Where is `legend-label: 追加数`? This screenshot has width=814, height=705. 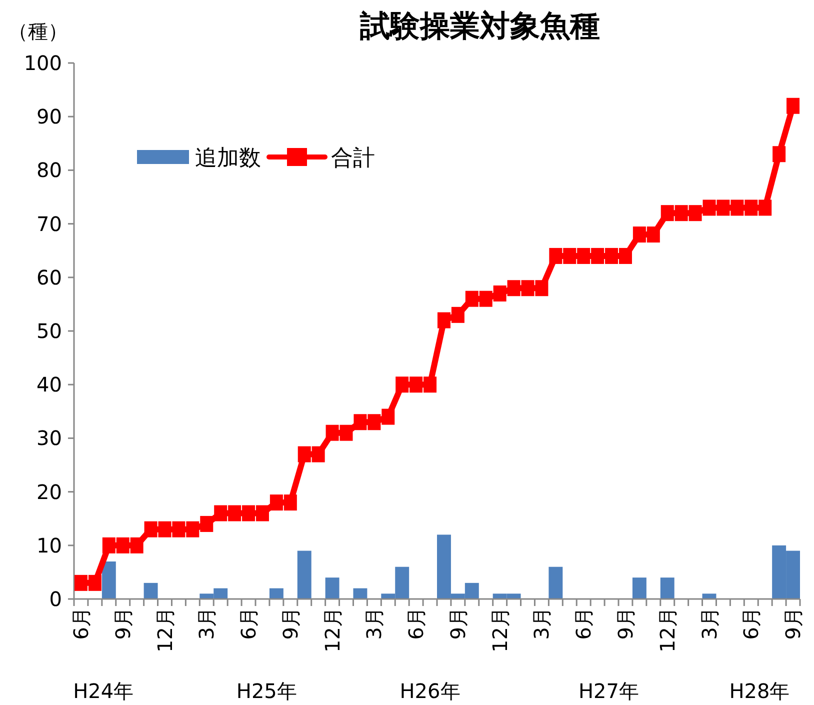 legend-label: 追加数 is located at coordinates (228, 158).